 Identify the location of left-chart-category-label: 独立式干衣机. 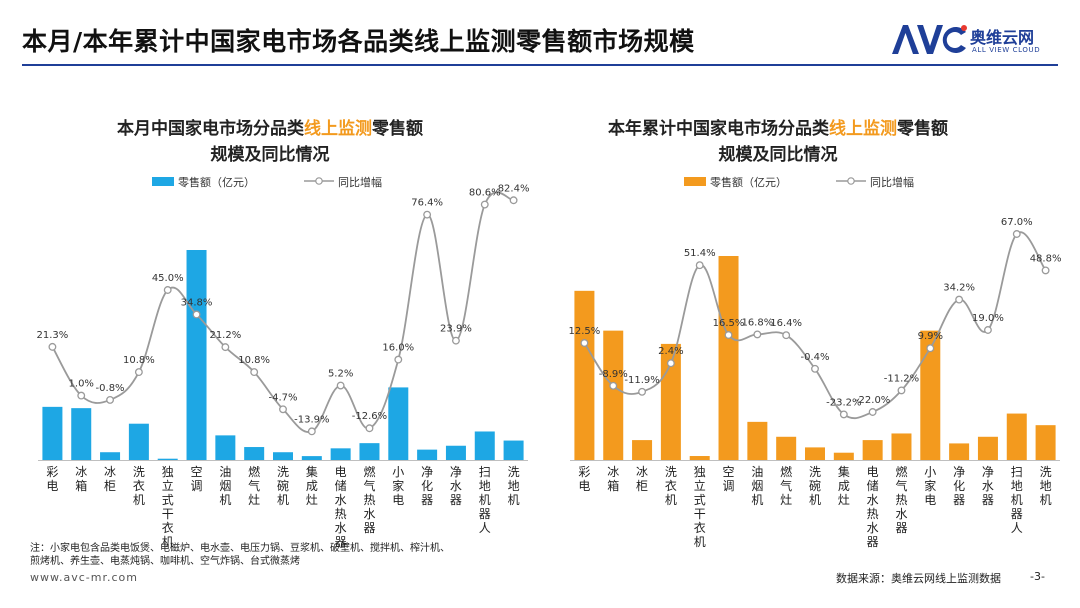
(168, 507).